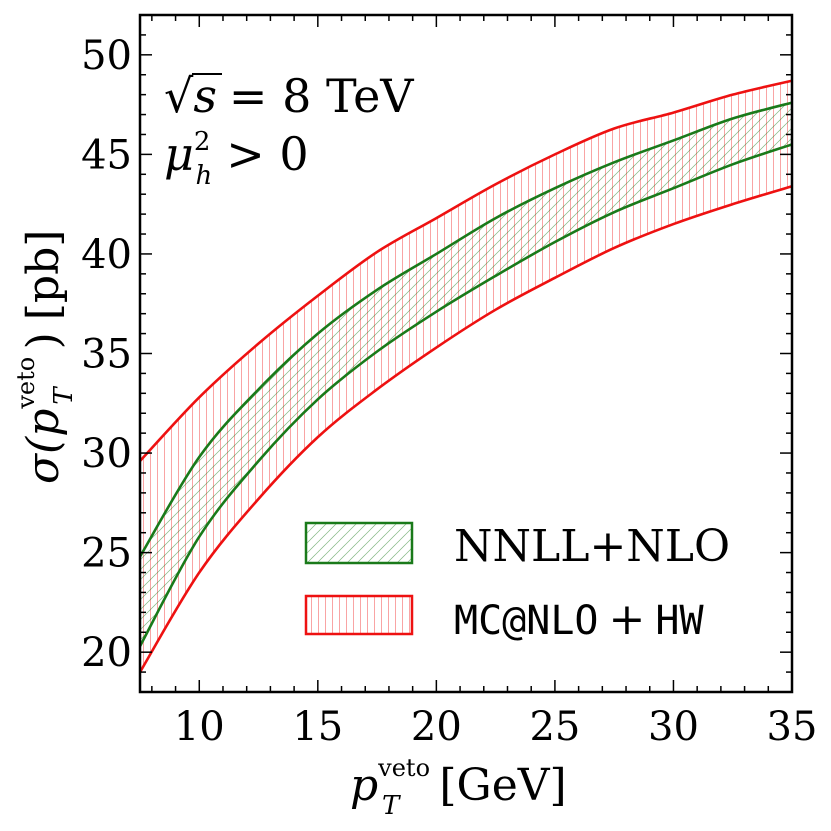 The width and height of the screenshot is (831, 831). What do you see at coordinates (554, 727) in the screenshot?
I see `x-tick-label: 25` at bounding box center [554, 727].